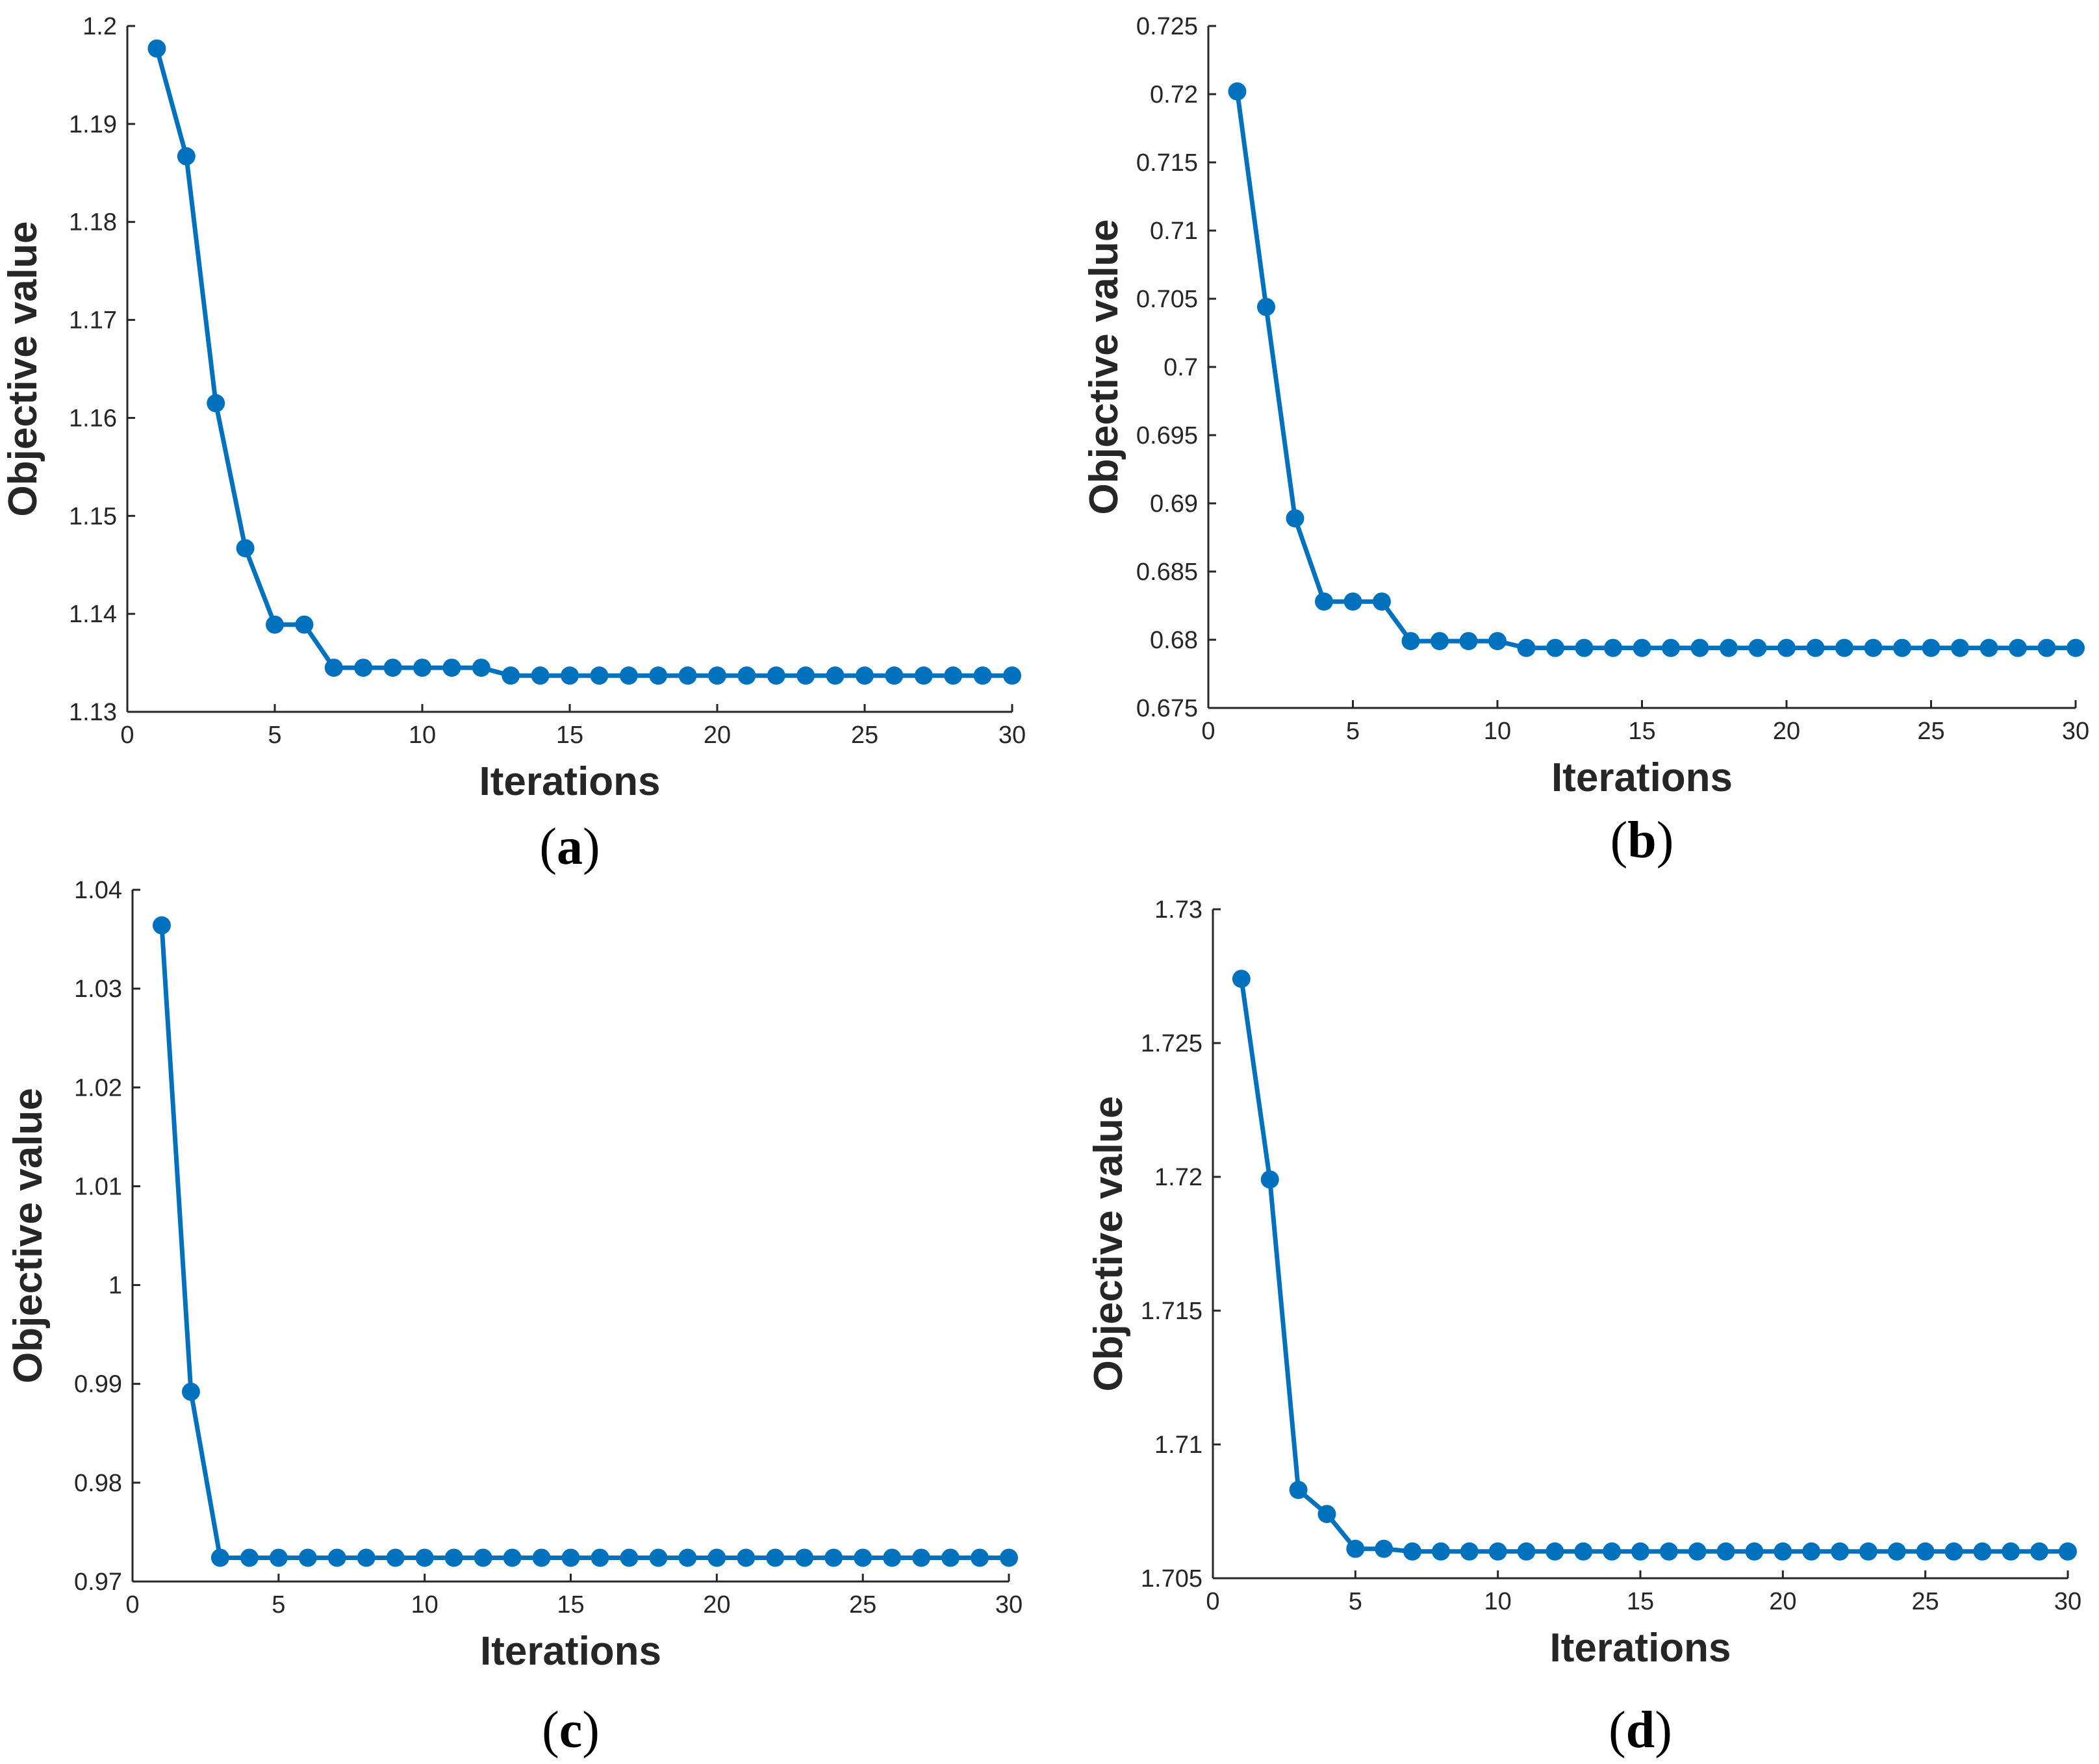  Describe the element at coordinates (1178, 910) in the screenshot. I see `y-tick-label: 1.73` at that location.